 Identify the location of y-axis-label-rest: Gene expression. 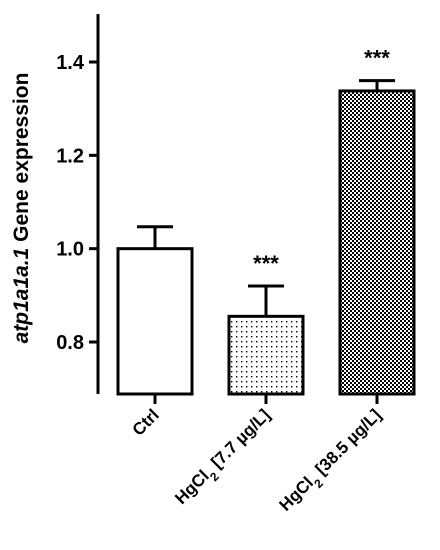
(21, 160).